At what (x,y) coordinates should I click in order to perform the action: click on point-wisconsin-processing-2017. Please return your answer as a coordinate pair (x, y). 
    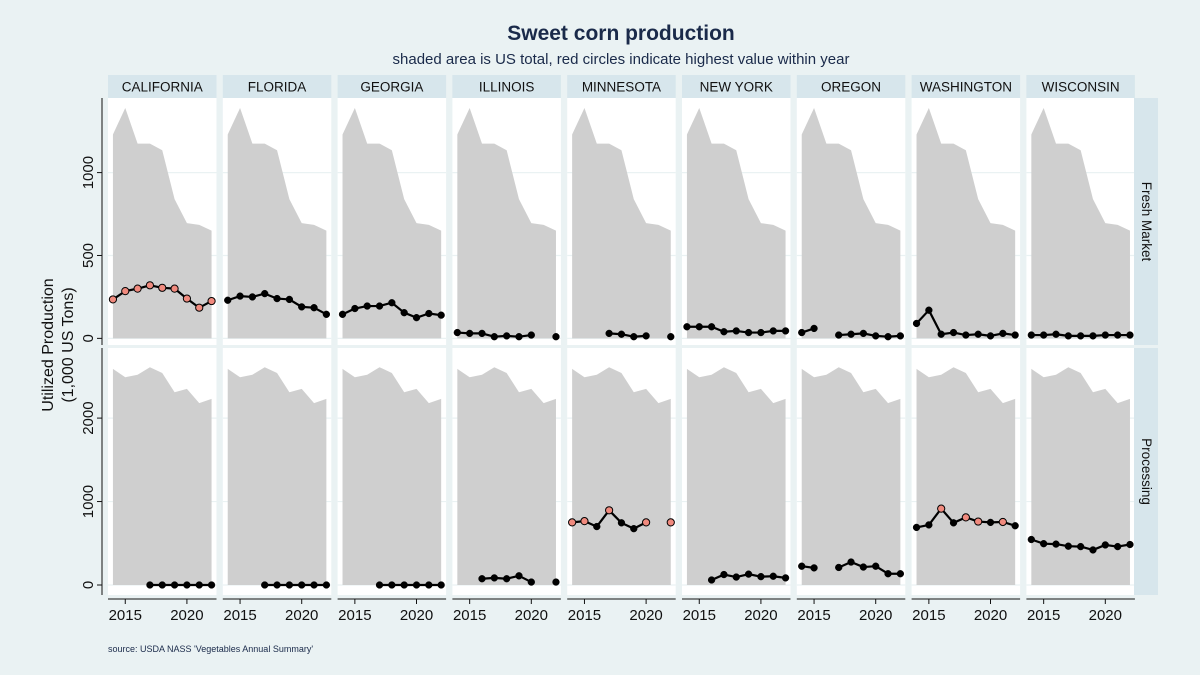
    Looking at the image, I should click on (1068, 546).